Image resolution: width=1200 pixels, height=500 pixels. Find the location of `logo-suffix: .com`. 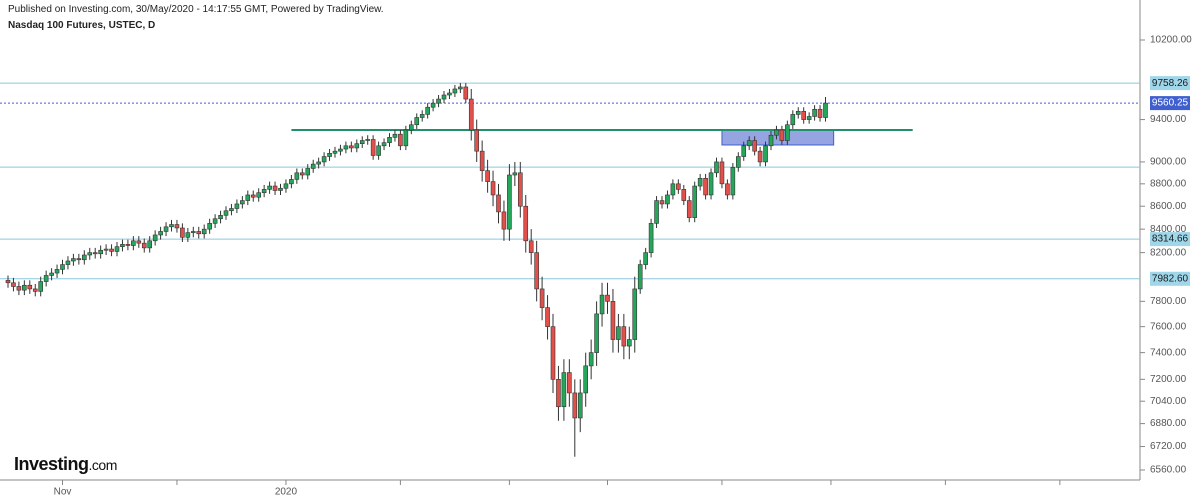

logo-suffix: .com is located at coordinates (103, 465).